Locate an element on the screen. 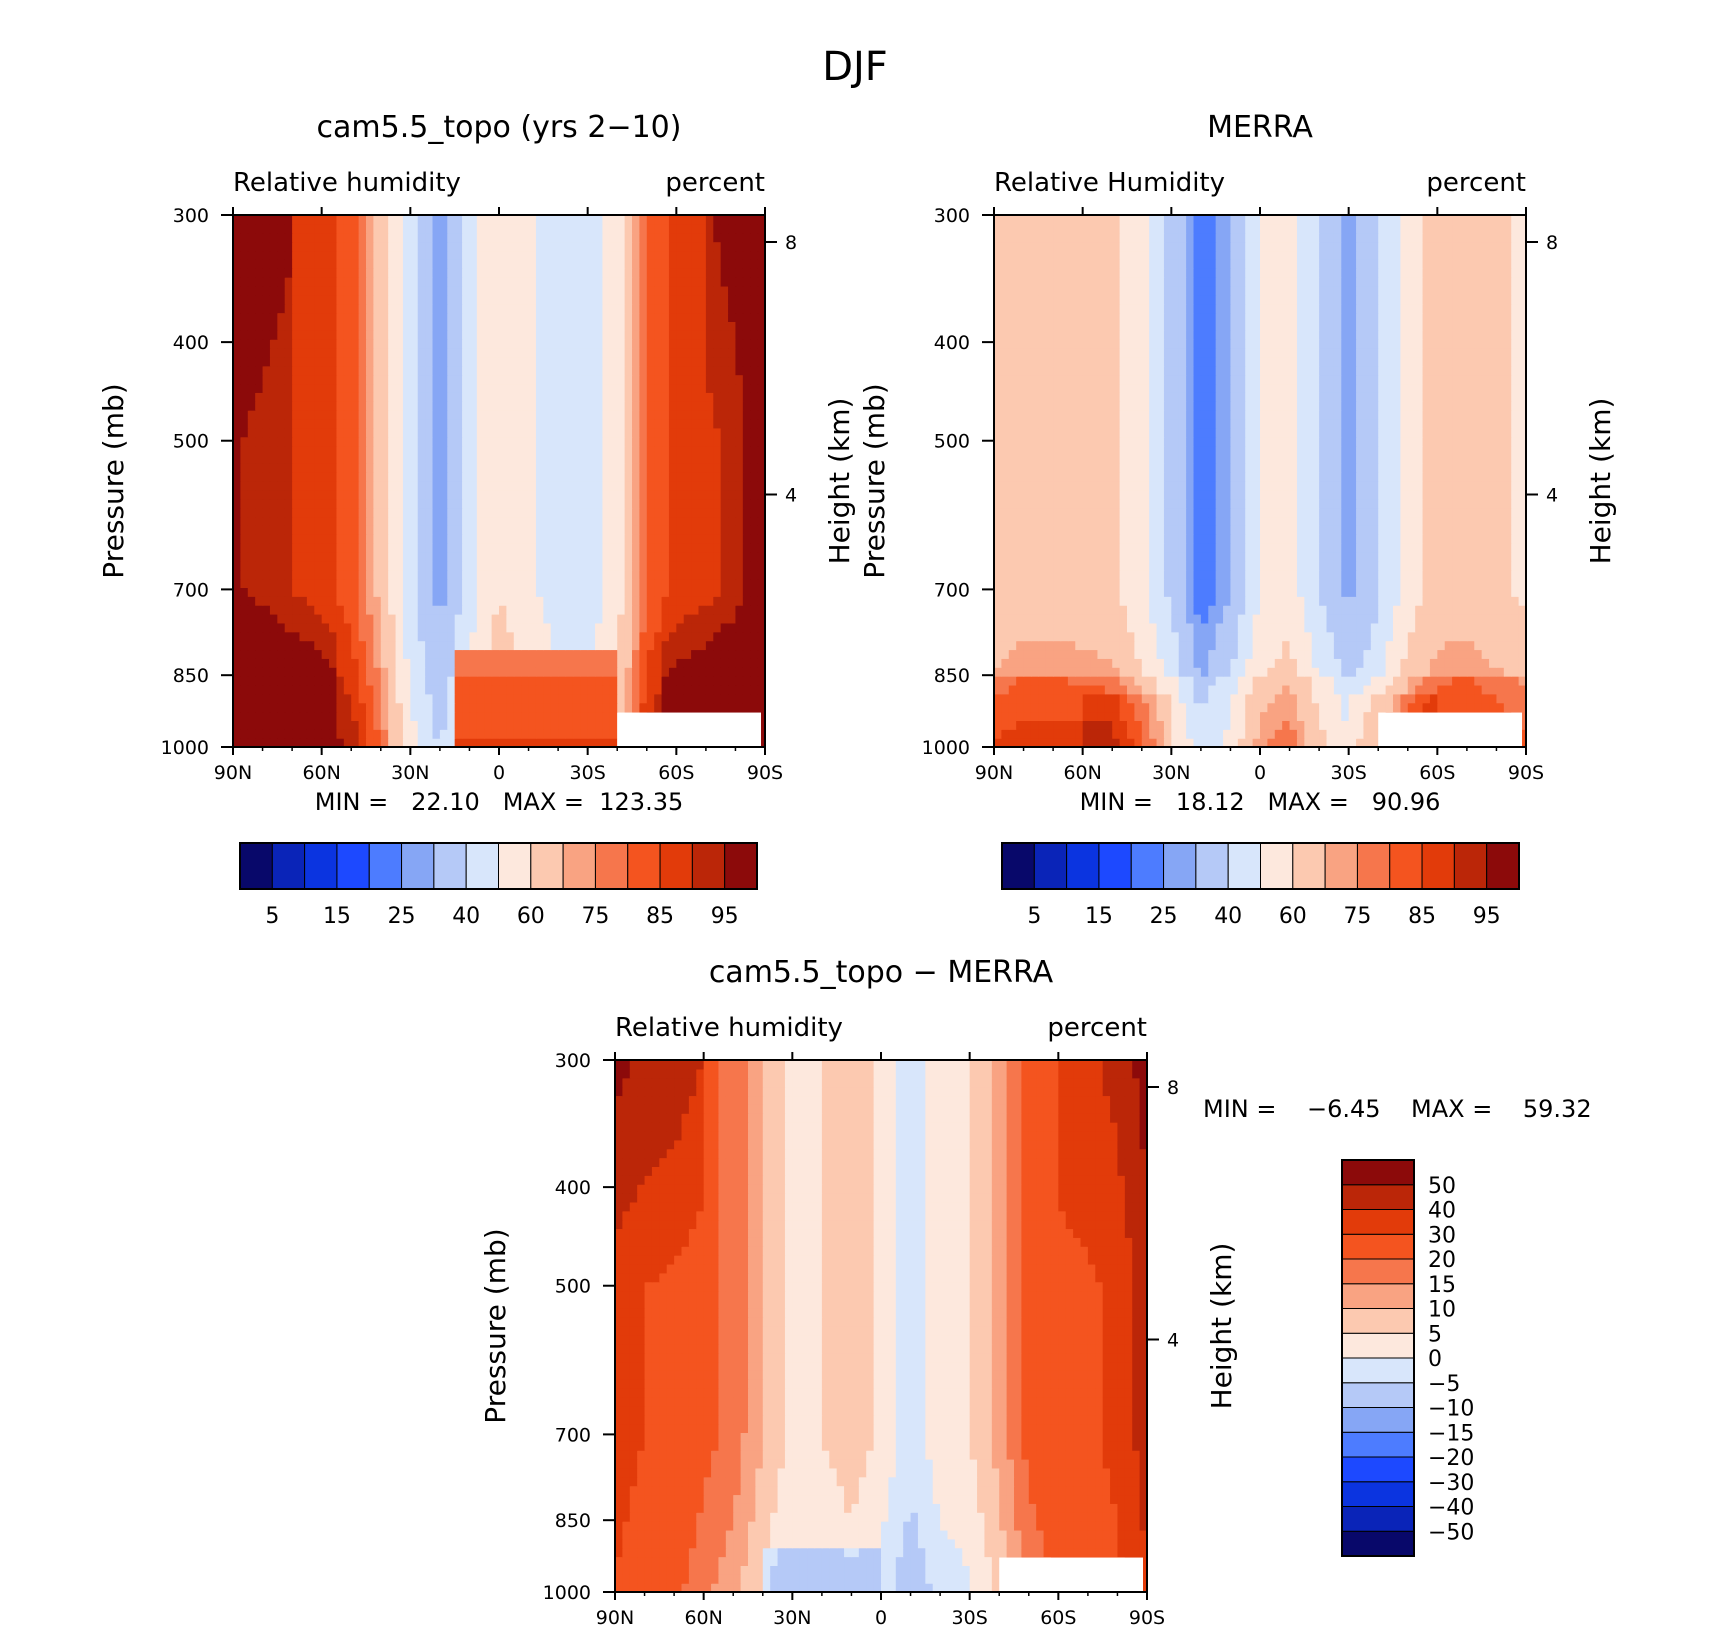 The width and height of the screenshot is (1710, 1631). x-tick-label: 30N is located at coordinates (410, 773).